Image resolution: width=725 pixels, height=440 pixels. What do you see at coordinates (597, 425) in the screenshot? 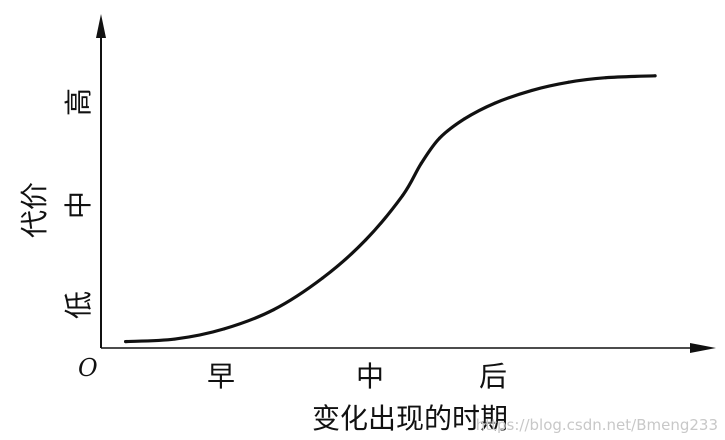
I see `watermark: https://blog.csdn.net/Bmeng233` at bounding box center [597, 425].